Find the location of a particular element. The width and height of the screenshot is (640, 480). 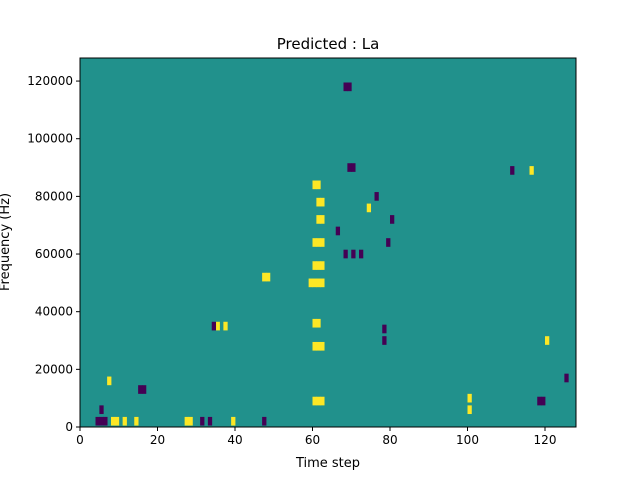

y-tick-label: 80000 is located at coordinates (54, 196).